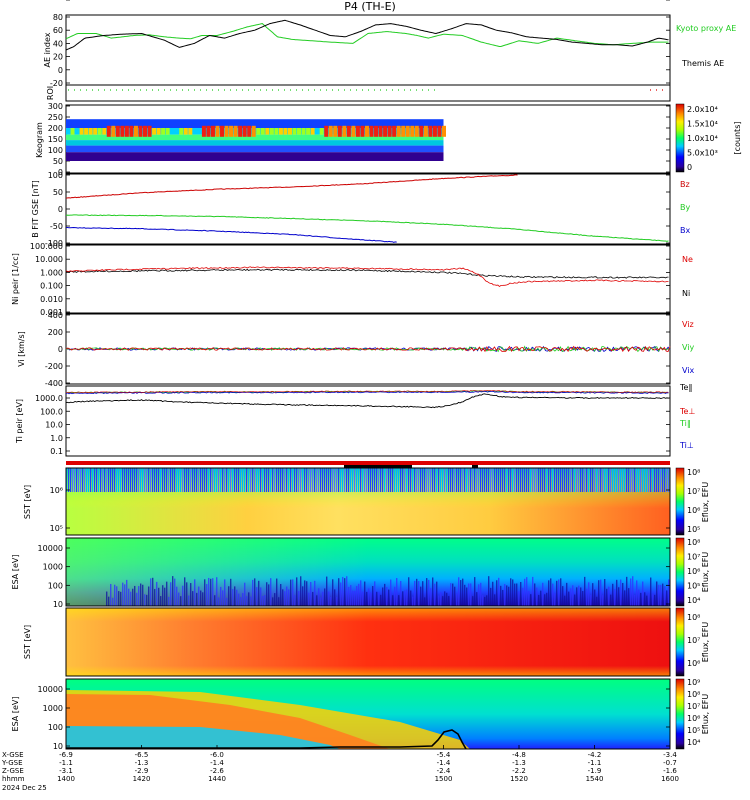  Describe the element at coordinates (687, 259) in the screenshot. I see `legend-ne: Ne` at that location.